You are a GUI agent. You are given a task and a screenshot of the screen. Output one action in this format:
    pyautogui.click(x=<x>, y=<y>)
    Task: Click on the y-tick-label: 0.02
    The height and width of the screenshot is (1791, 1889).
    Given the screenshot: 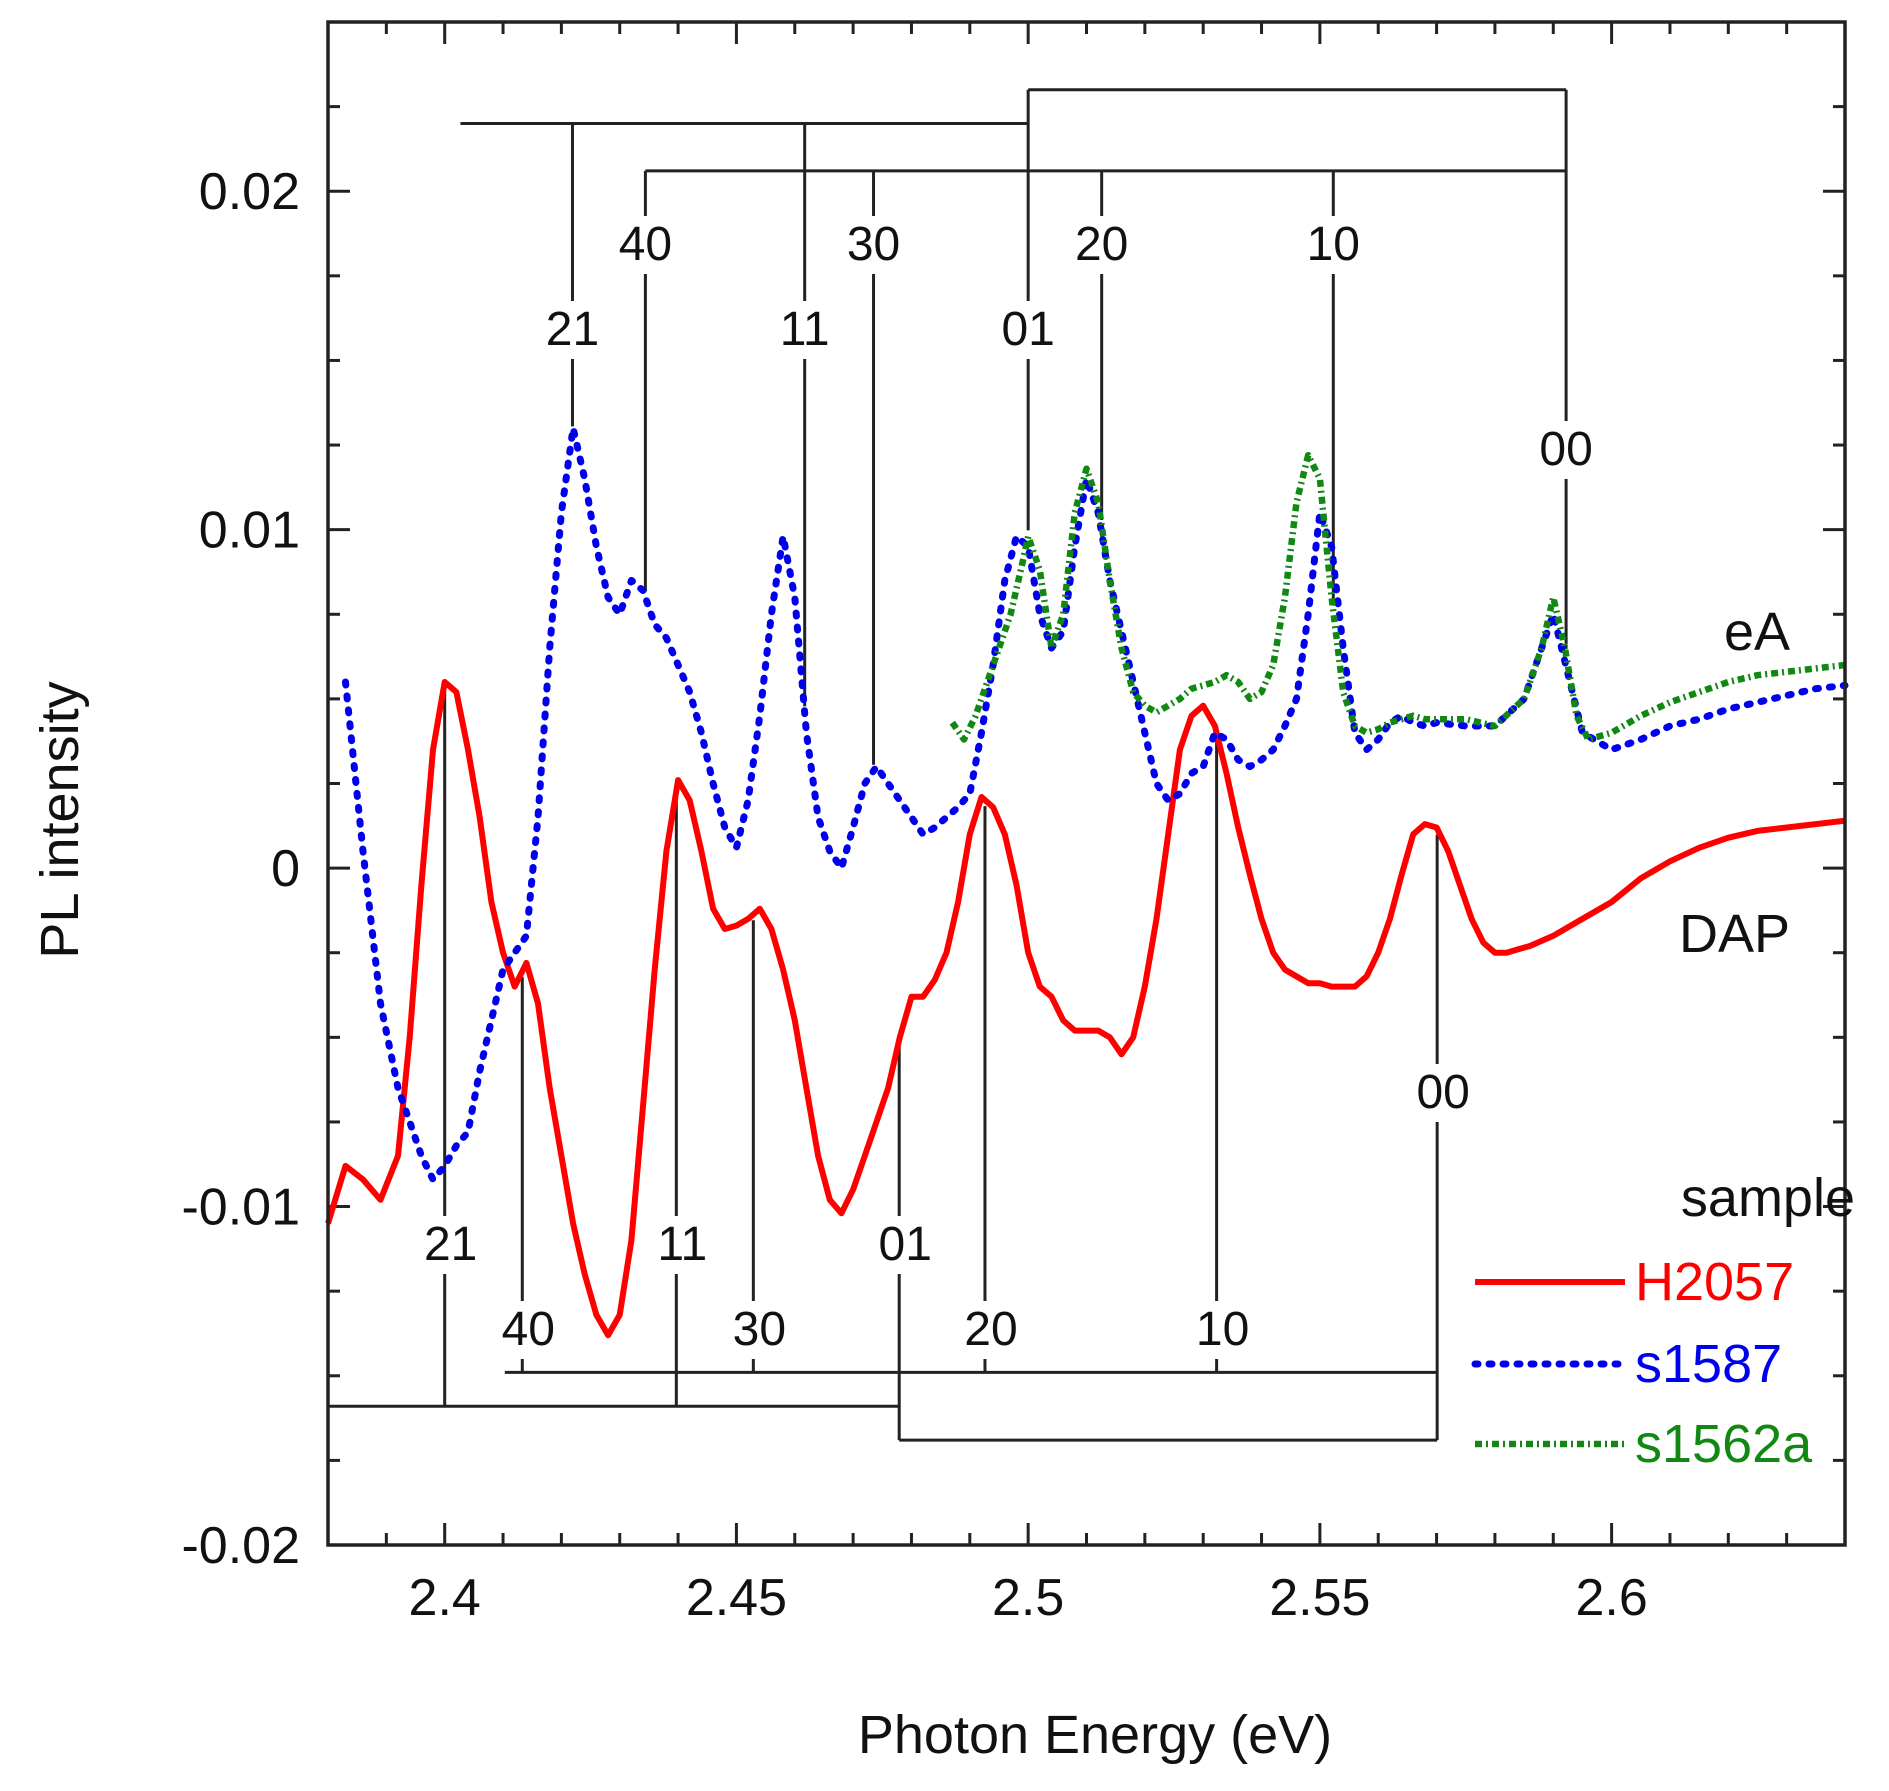 What is the action you would take?
    pyautogui.click(x=249, y=192)
    